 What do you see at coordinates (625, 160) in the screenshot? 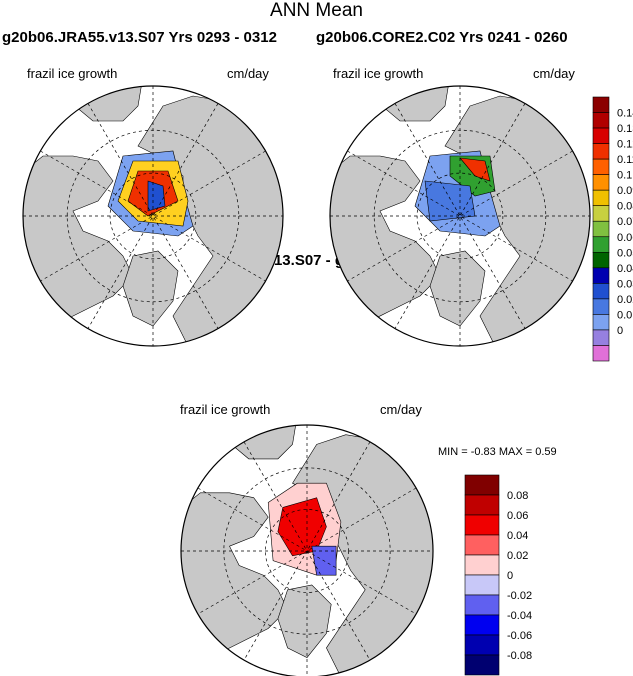
I see `top-colorbar-tick-label: 0.11` at bounding box center [625, 160].